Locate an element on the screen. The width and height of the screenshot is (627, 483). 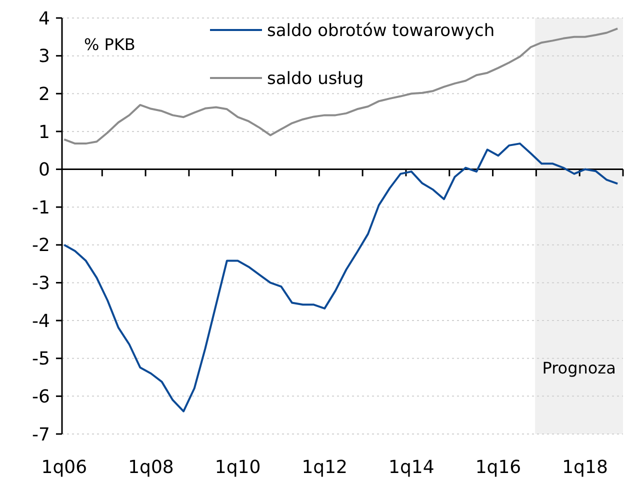
x-tick-label: 1q14 is located at coordinates (411, 467).